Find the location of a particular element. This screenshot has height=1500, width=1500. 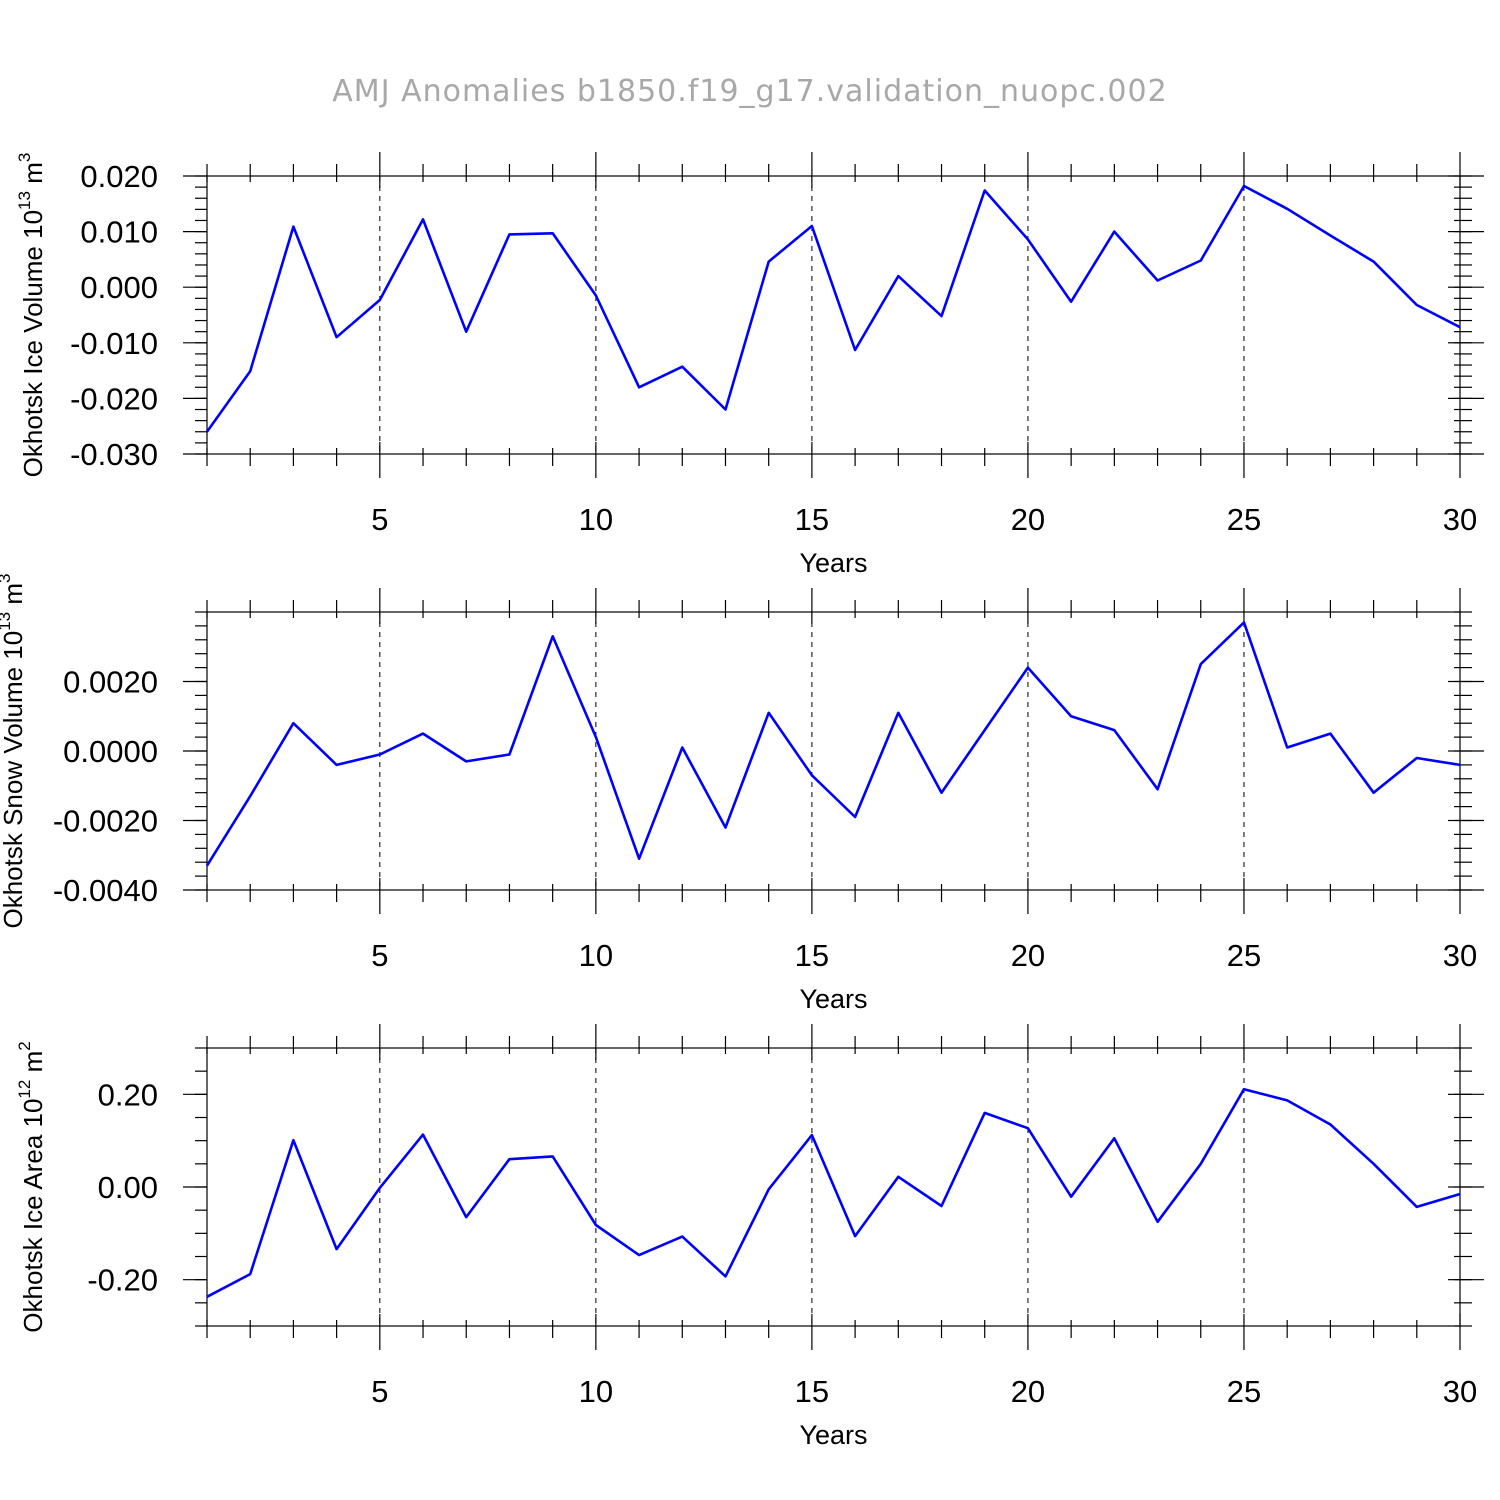

y-tick-label: 0.010 is located at coordinates (119, 232).